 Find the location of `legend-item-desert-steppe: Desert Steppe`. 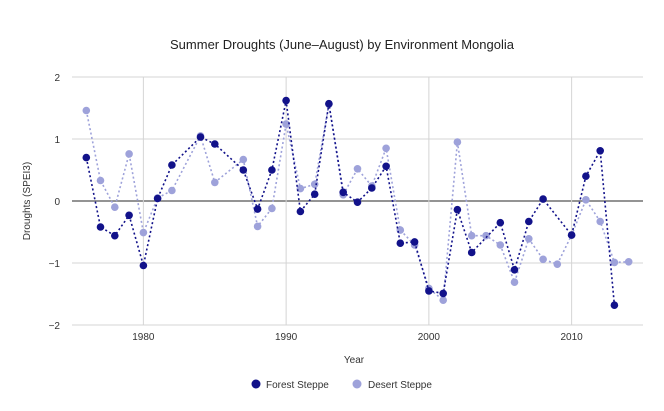

legend-item-desert-steppe: Desert Steppe is located at coordinates (392, 385).